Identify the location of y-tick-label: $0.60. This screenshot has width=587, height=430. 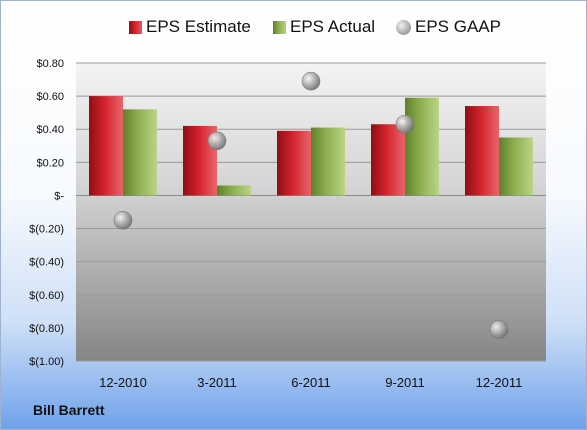
(50, 97).